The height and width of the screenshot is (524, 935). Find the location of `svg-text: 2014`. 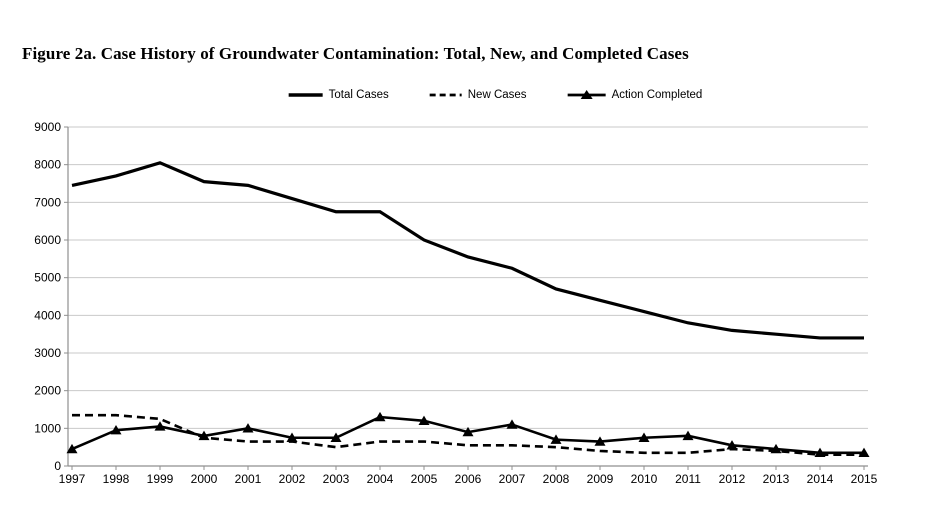

svg-text: 2014 is located at coordinates (820, 479).